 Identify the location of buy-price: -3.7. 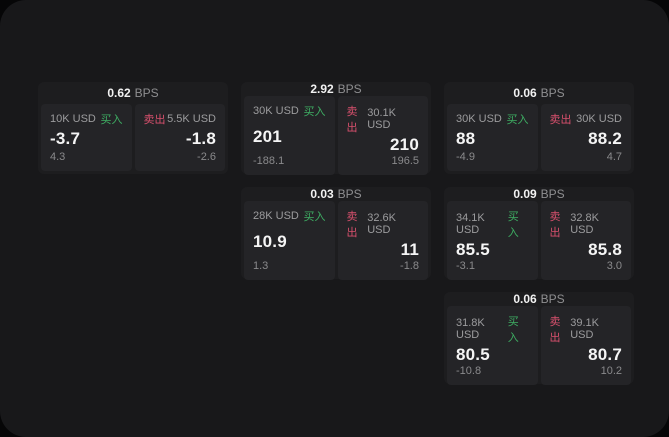
(65, 138).